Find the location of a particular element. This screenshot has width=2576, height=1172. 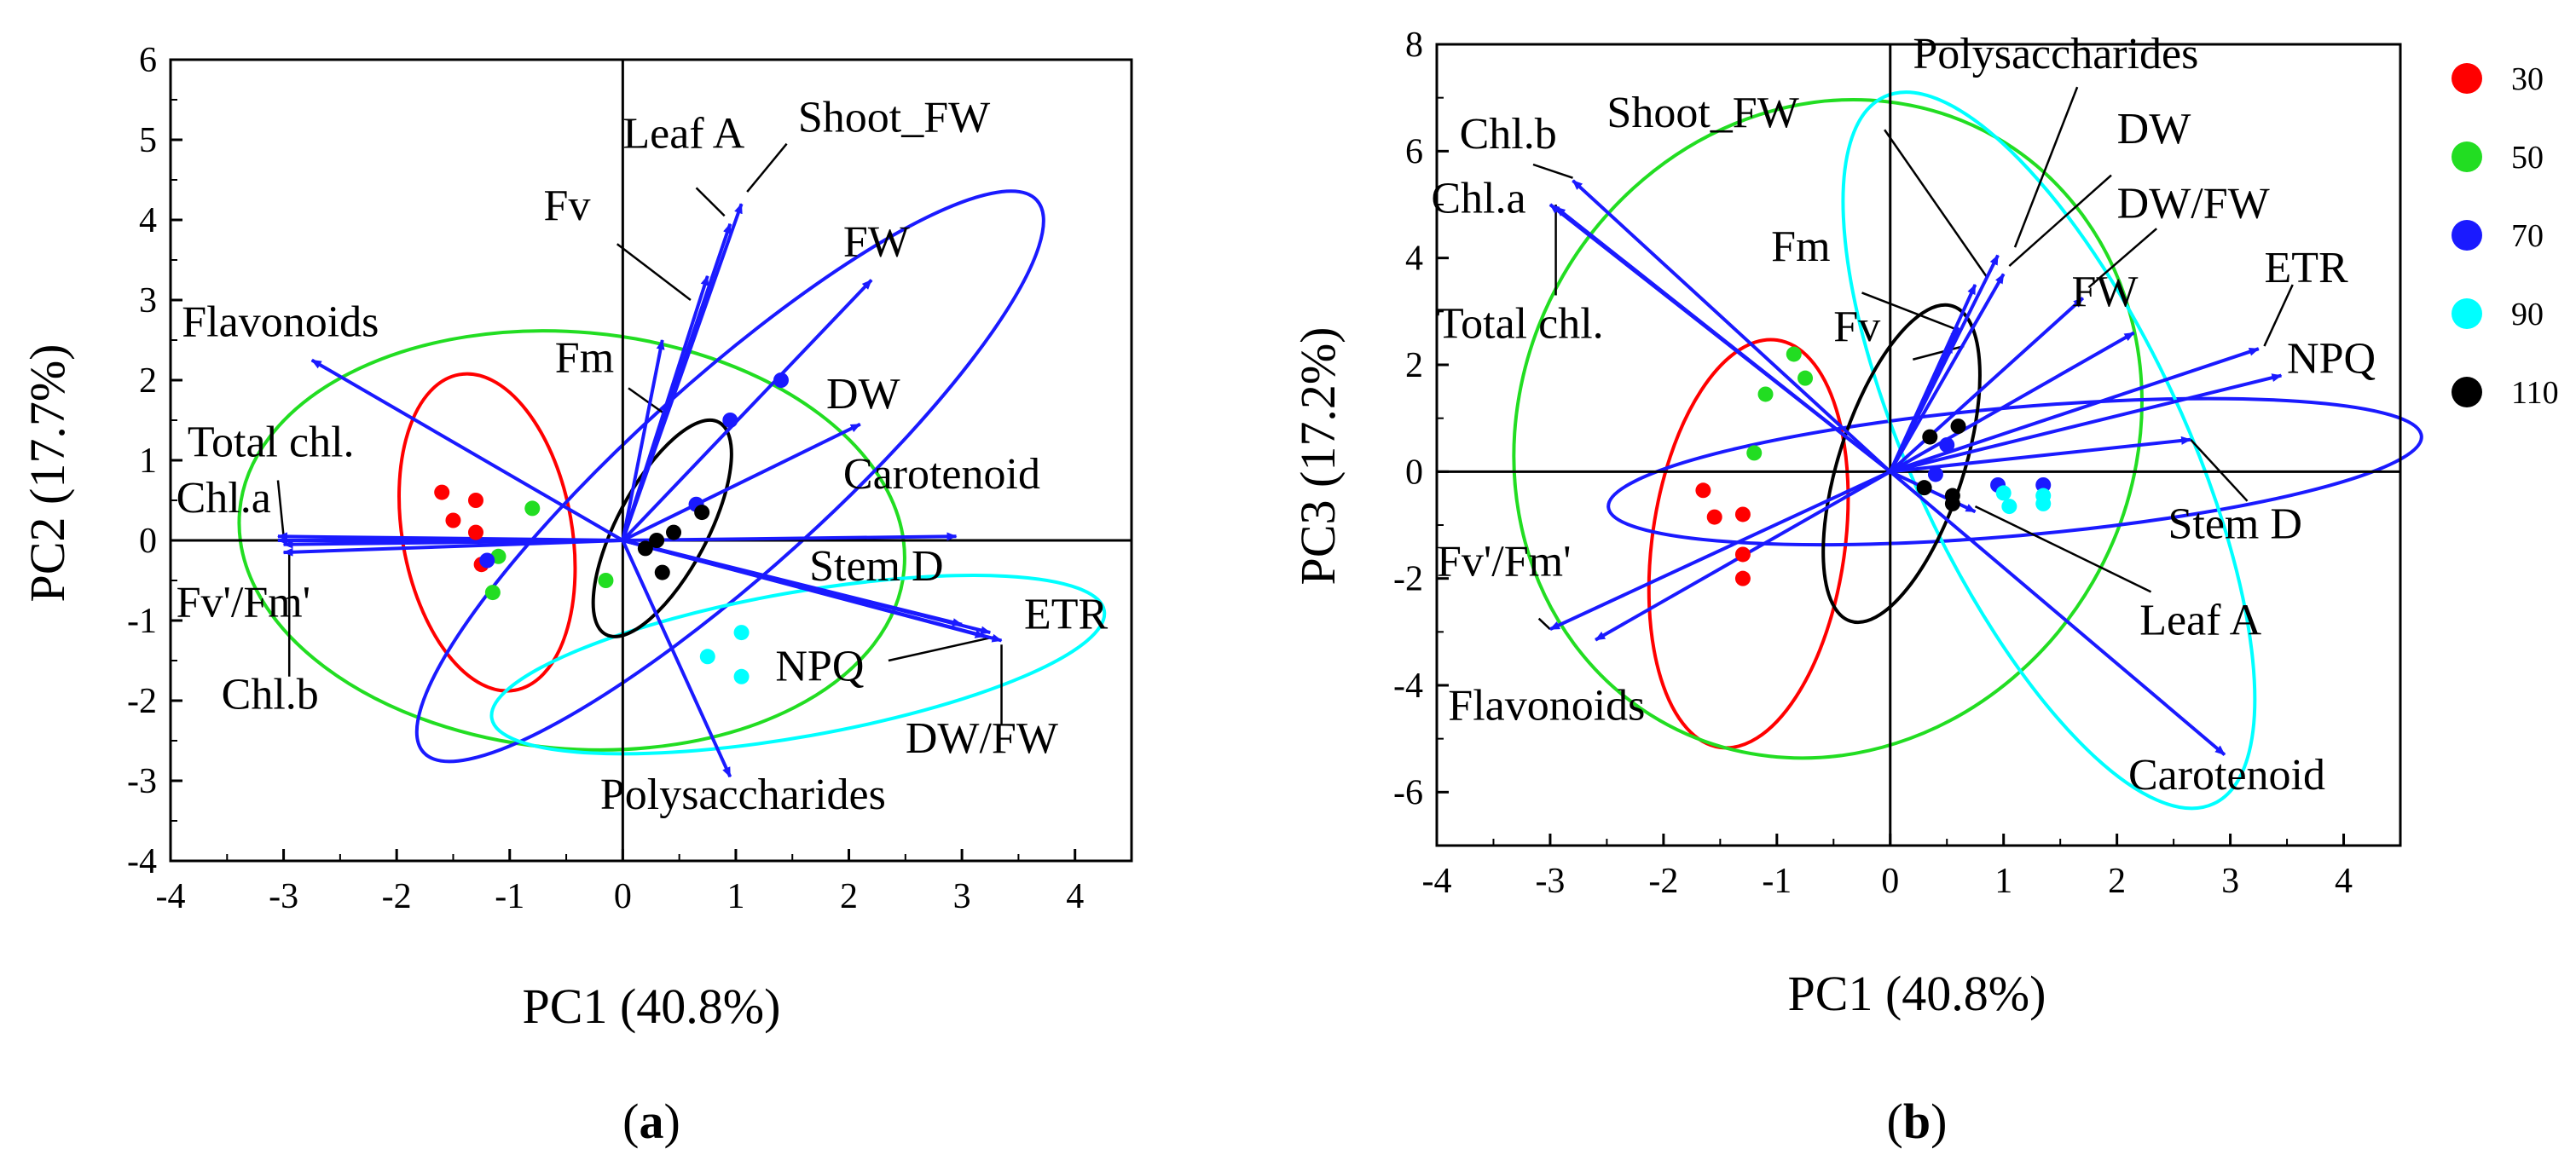

panel-b-label-total-chl: Total chl. is located at coordinates (1520, 324).